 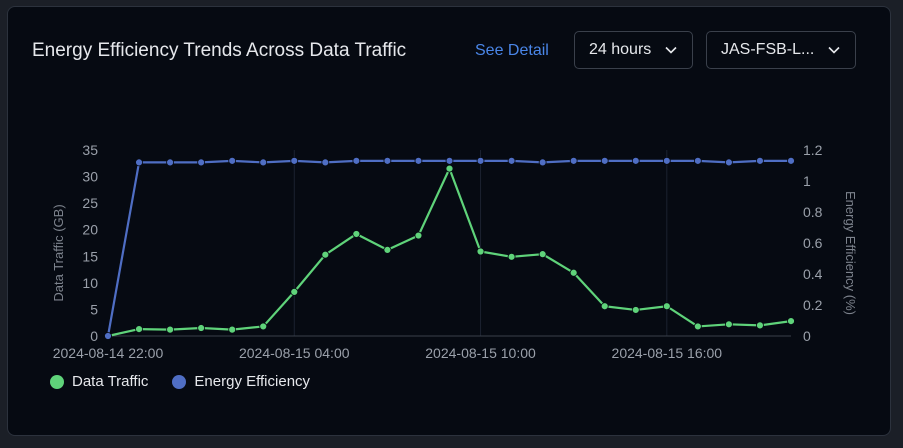 What do you see at coordinates (512, 50) in the screenshot?
I see `see-detail-link: See Detail` at bounding box center [512, 50].